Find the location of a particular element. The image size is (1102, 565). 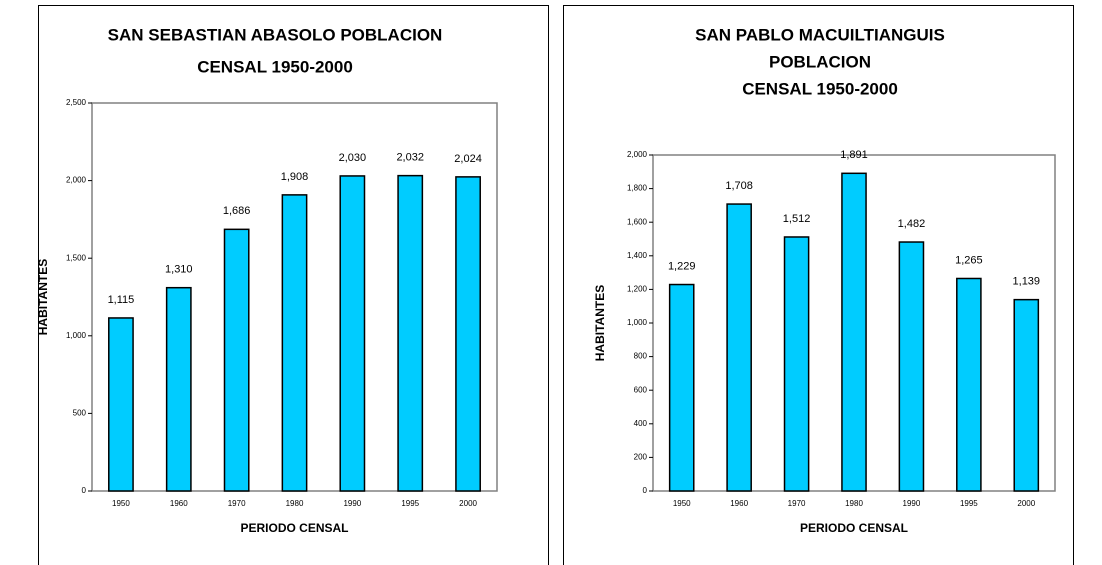

value-label: 1,115 is located at coordinates (121, 300).